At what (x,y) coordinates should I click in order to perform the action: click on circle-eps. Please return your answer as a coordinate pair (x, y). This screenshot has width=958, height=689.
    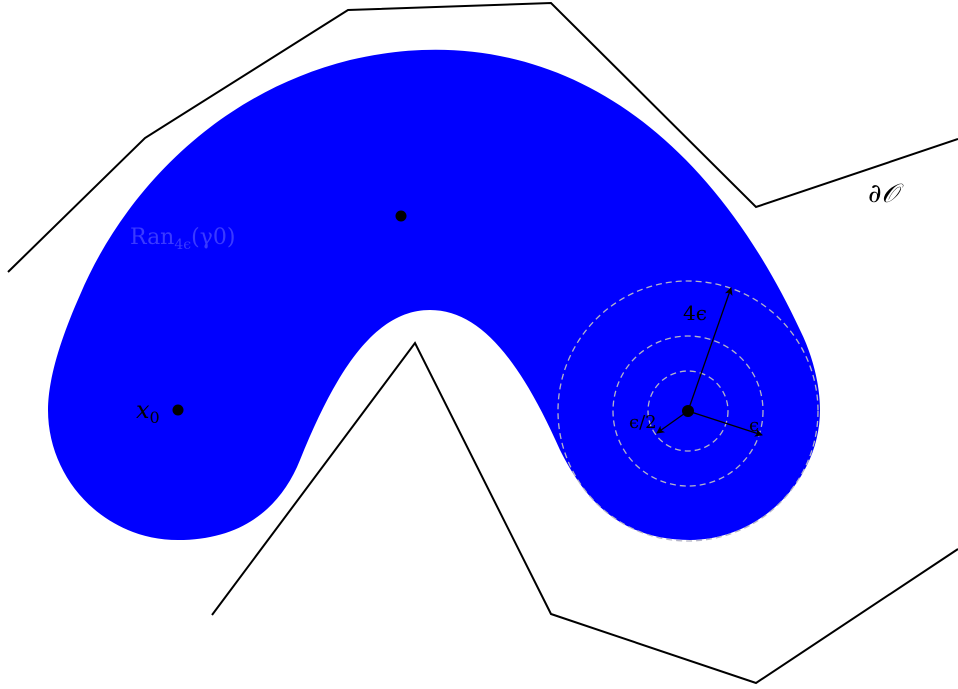
    Looking at the image, I should click on (688, 411).